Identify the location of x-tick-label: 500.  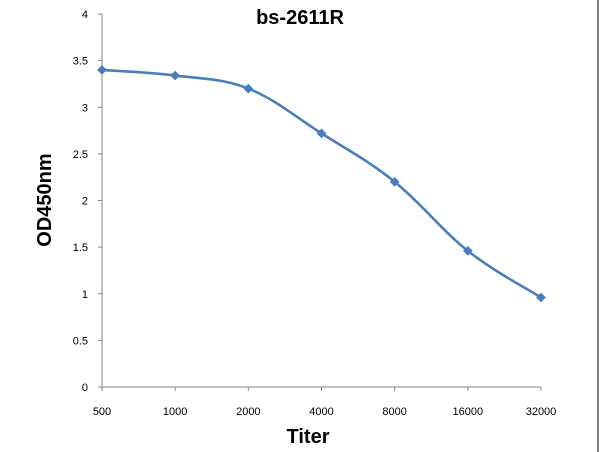
(102, 412).